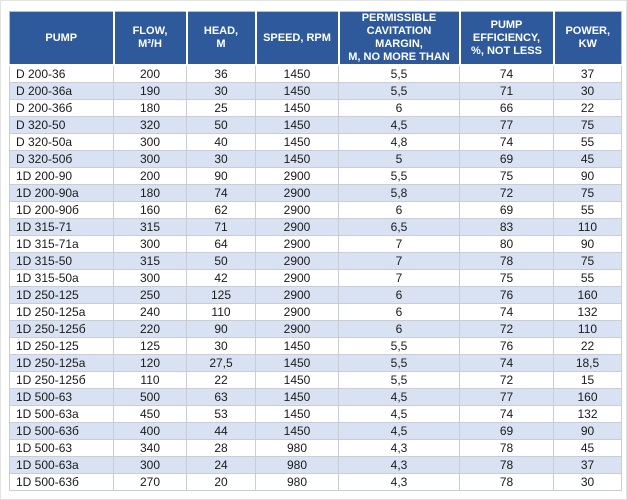 This screenshot has width=627, height=500. Describe the element at coordinates (221, 210) in the screenshot. I see `cell-head: 62` at that location.